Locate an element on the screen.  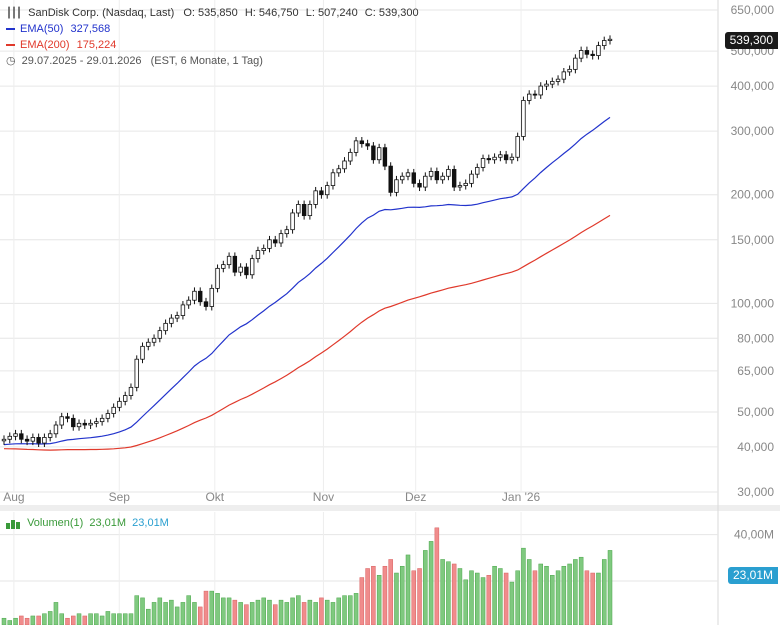
y-tick-label: 65,000 is located at coordinates (755, 371).